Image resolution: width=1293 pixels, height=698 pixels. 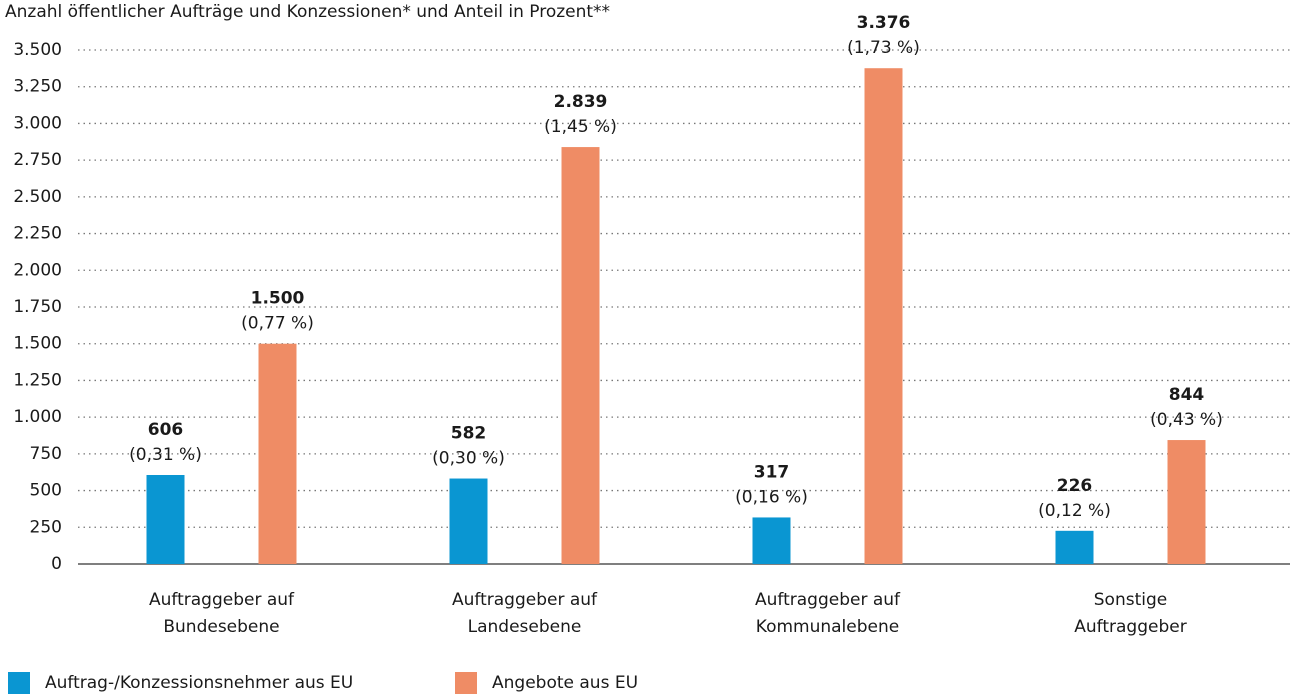 I want to click on x-tick-label: Landesebene, so click(x=525, y=627).